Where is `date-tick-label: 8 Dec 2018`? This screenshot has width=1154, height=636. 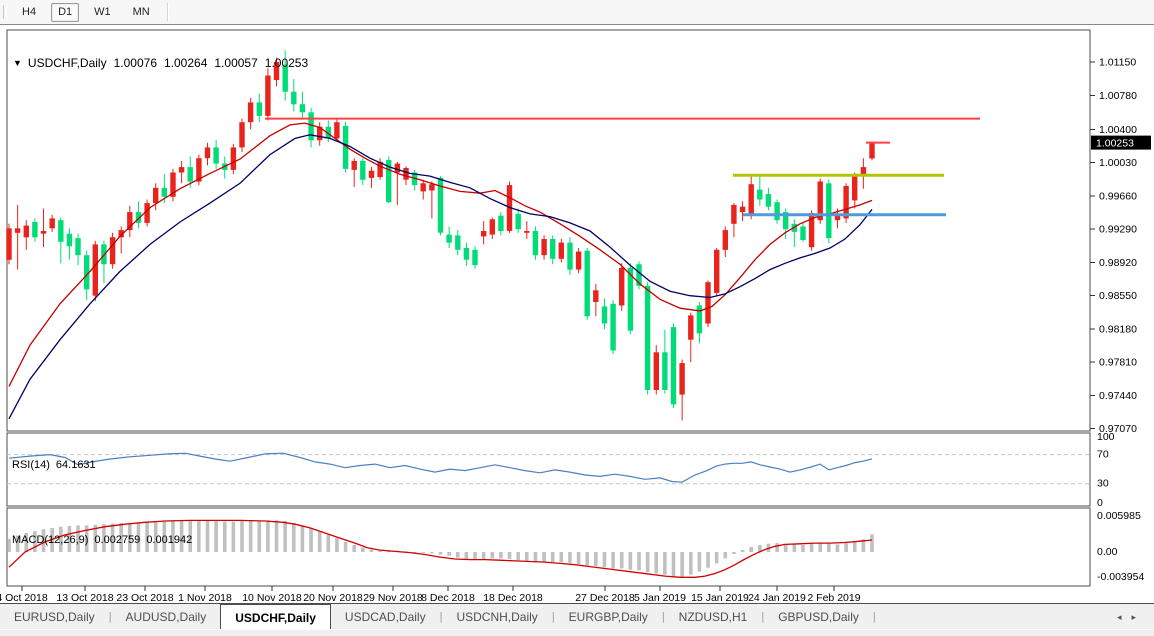
date-tick-label: 8 Dec 2018 is located at coordinates (448, 598).